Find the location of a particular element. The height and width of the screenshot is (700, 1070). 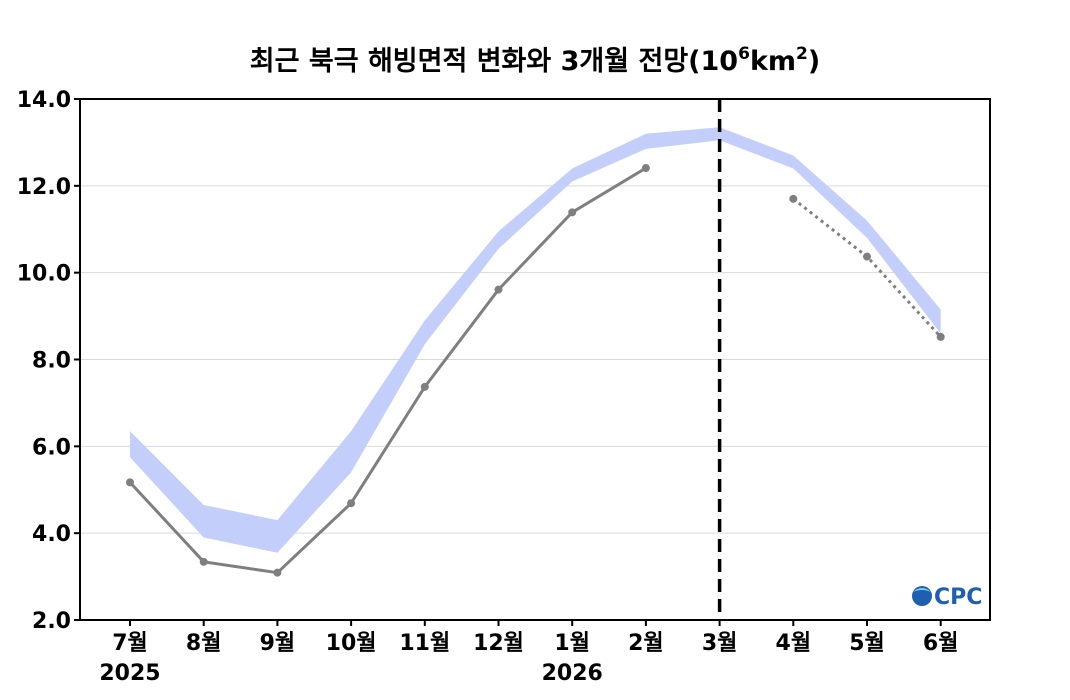

logo-text: CPC is located at coordinates (958, 597).